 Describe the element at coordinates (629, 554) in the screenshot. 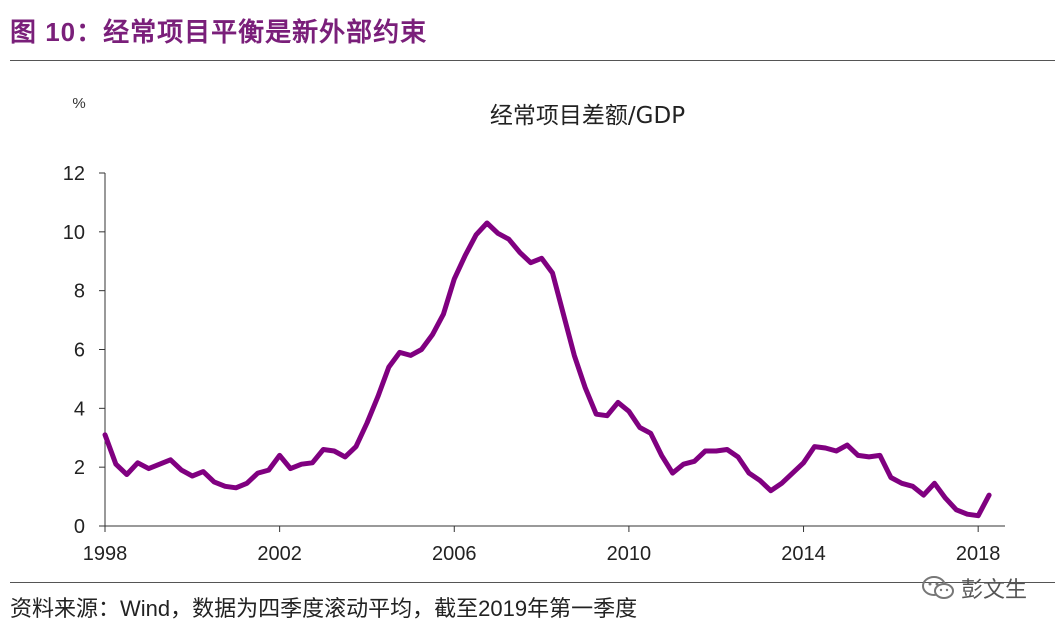

I see `x-tick-label: 2010` at that location.